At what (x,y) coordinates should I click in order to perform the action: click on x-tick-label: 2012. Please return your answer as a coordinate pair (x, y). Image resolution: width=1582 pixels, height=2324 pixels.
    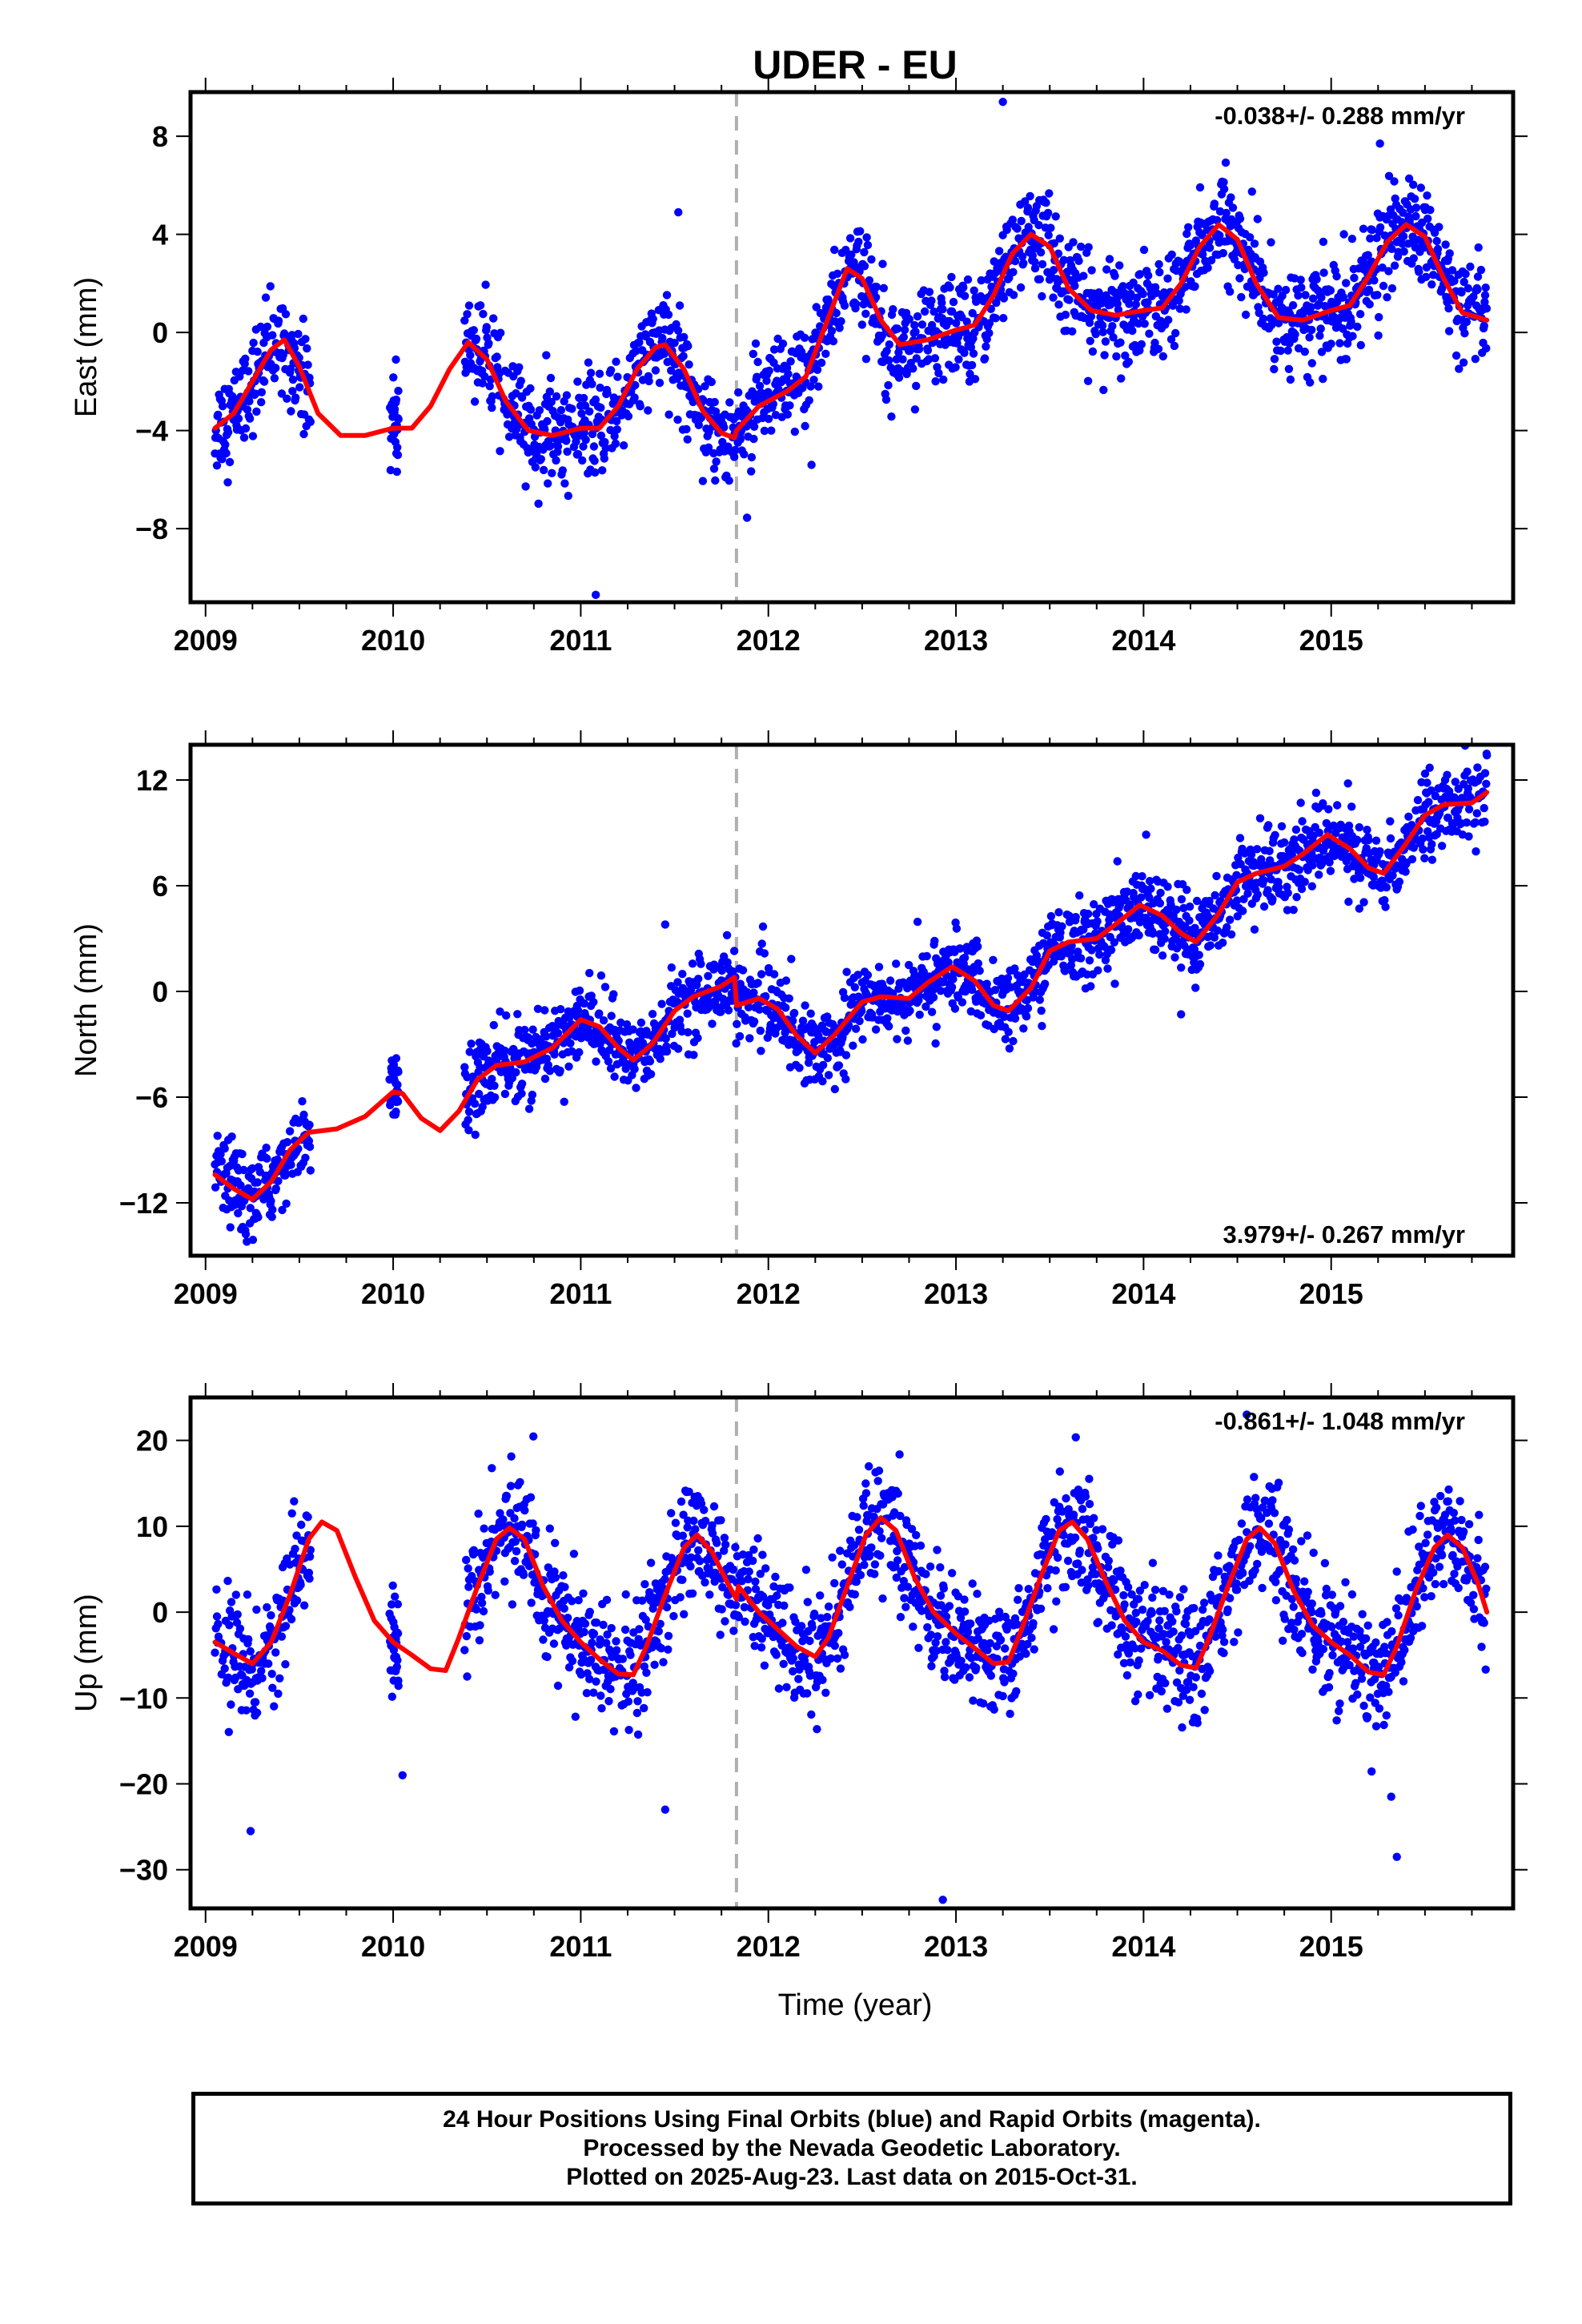
    Looking at the image, I should click on (769, 1294).